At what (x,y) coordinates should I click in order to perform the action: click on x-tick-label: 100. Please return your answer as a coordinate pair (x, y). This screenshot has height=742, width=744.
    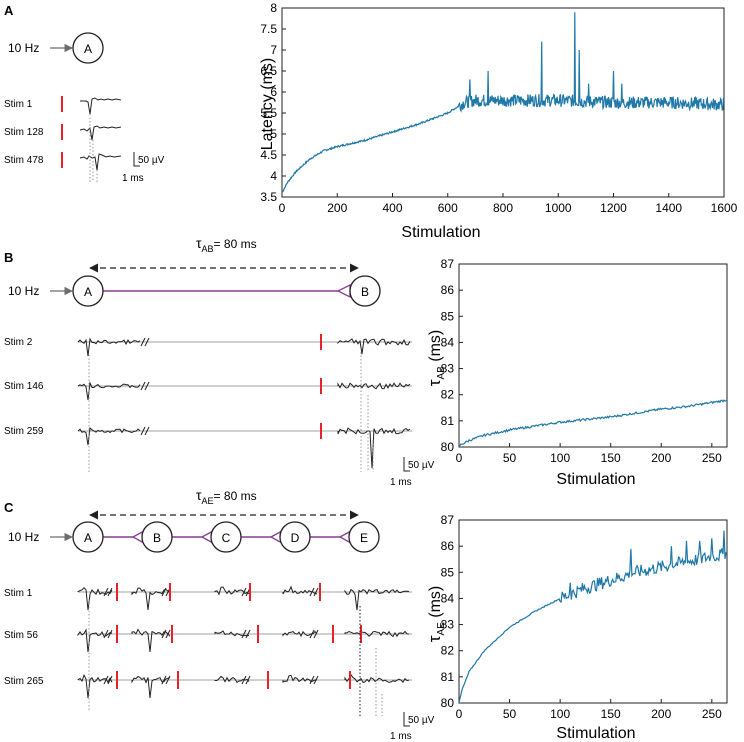
    Looking at the image, I should click on (560, 458).